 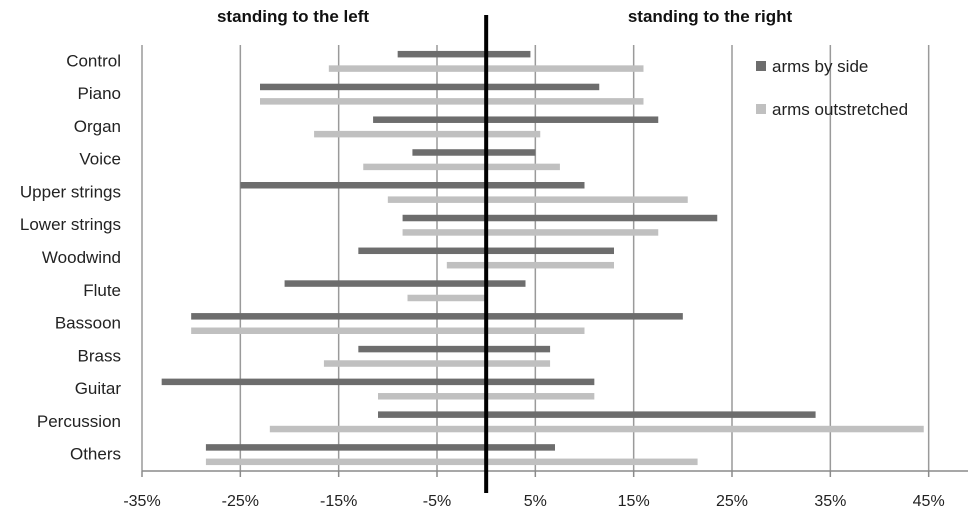 What do you see at coordinates (79, 421) in the screenshot?
I see `category-label: Percussion` at bounding box center [79, 421].